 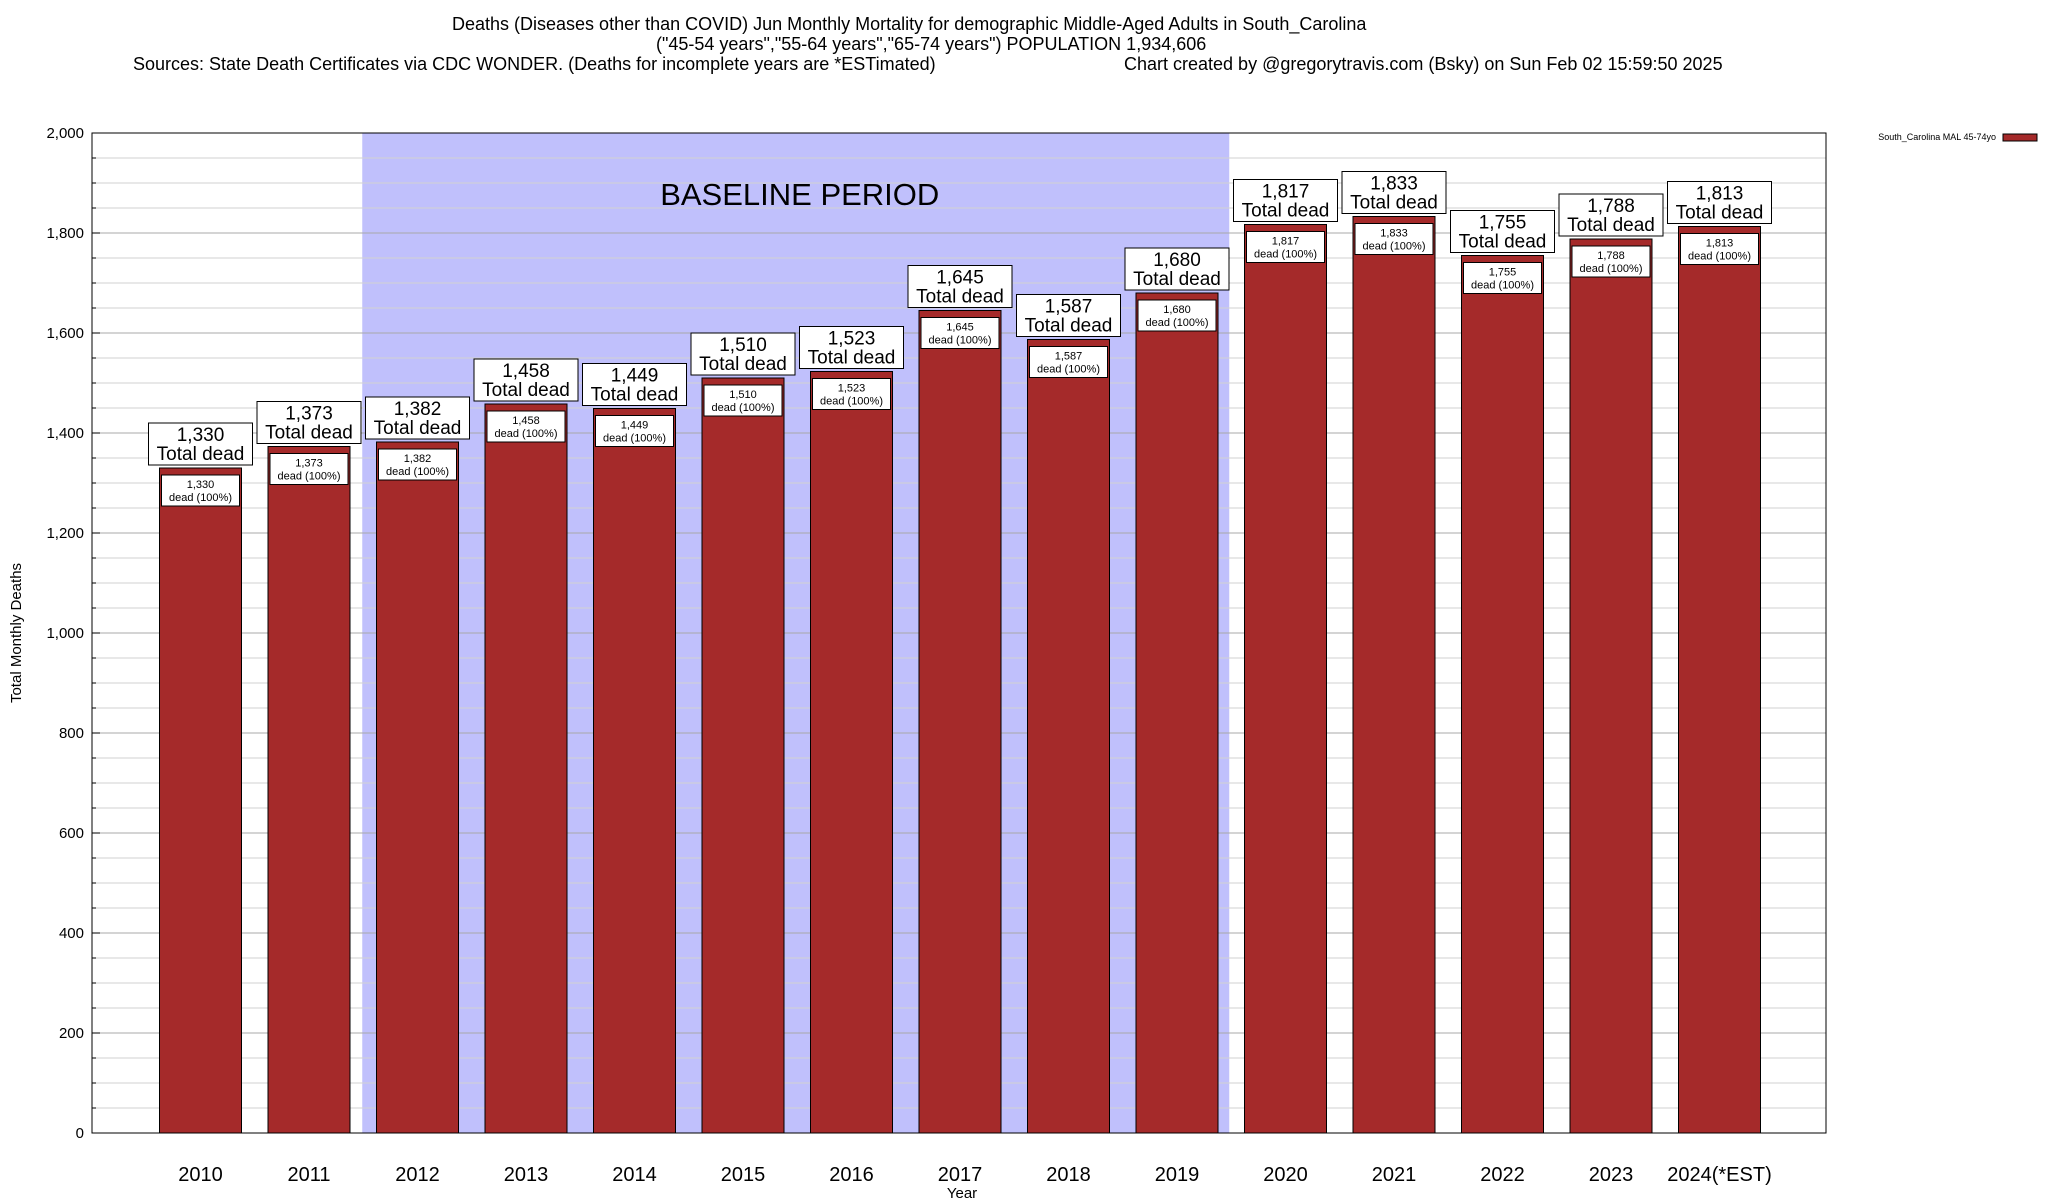 What do you see at coordinates (1394, 184) in the screenshot?
I see `total-value-label: 1,833` at bounding box center [1394, 184].